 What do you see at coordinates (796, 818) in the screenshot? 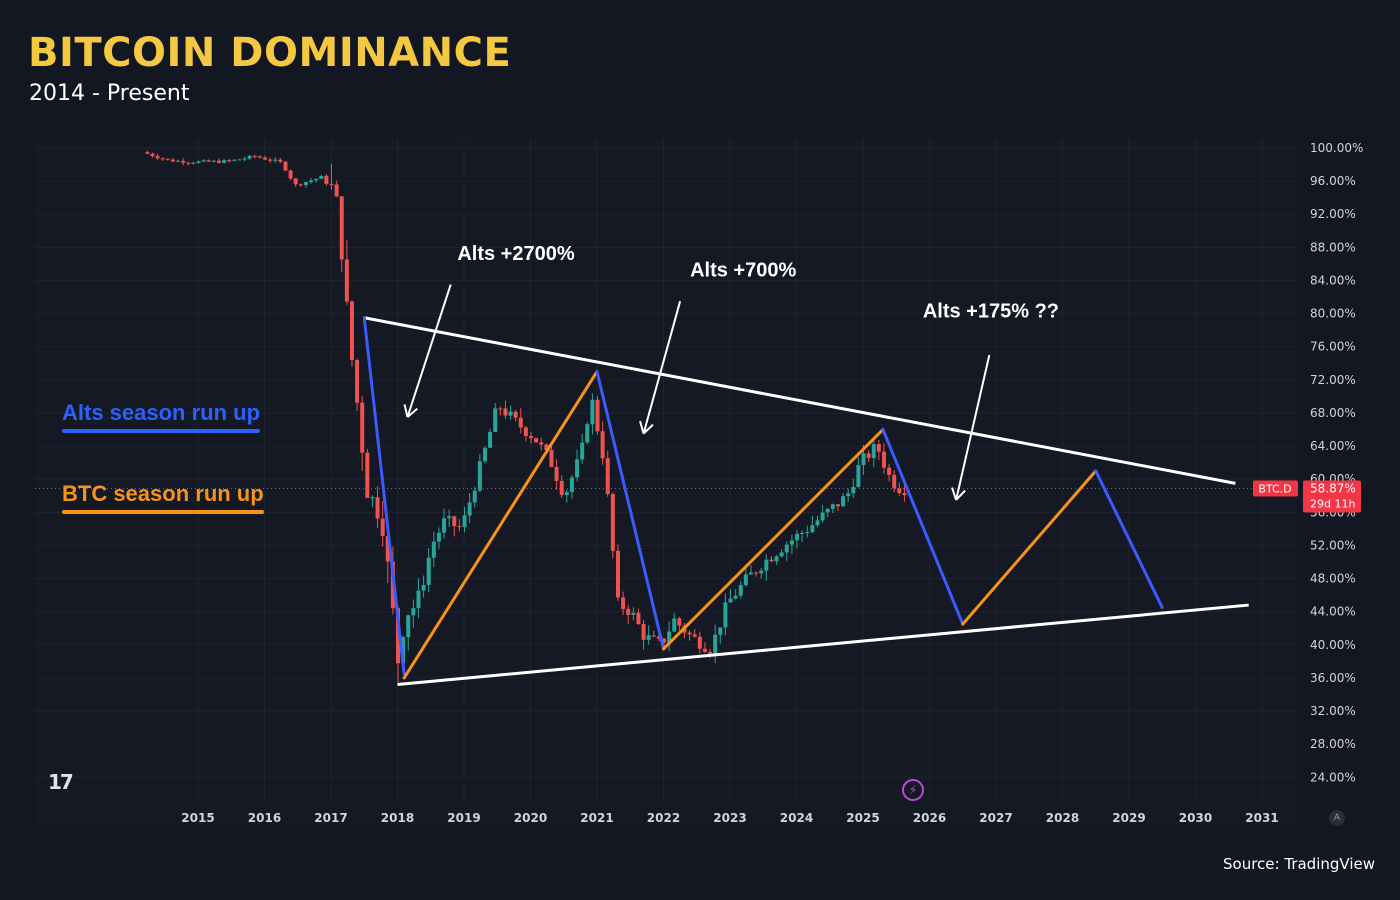
I see `x-tick-label: 2024` at bounding box center [796, 818].